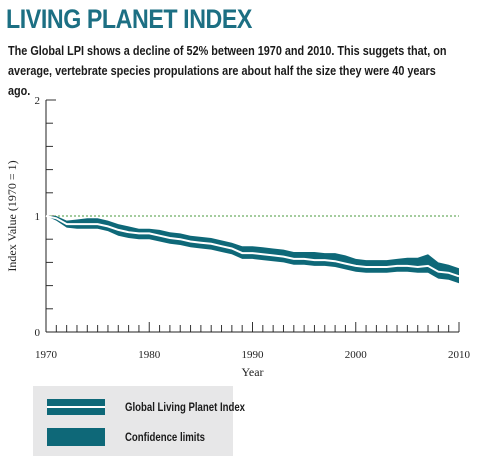  I want to click on x-tick-label: 1970, so click(46, 355).